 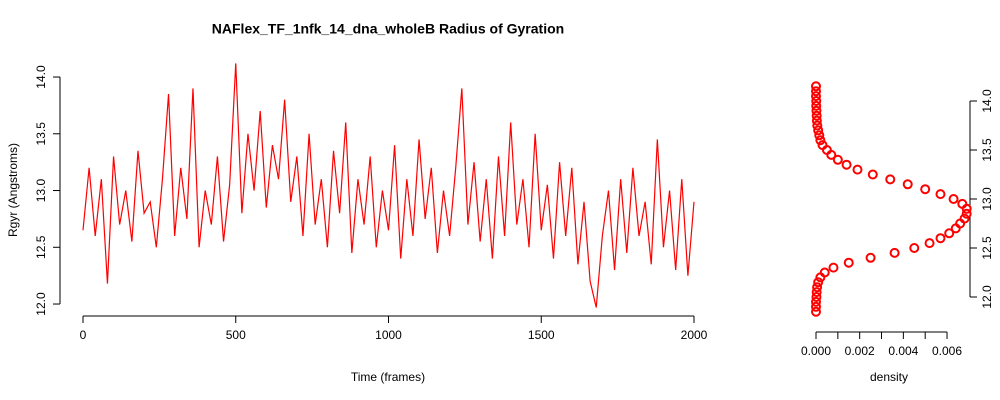 What do you see at coordinates (816, 351) in the screenshot?
I see `x-tick-label: 0.000` at bounding box center [816, 351].